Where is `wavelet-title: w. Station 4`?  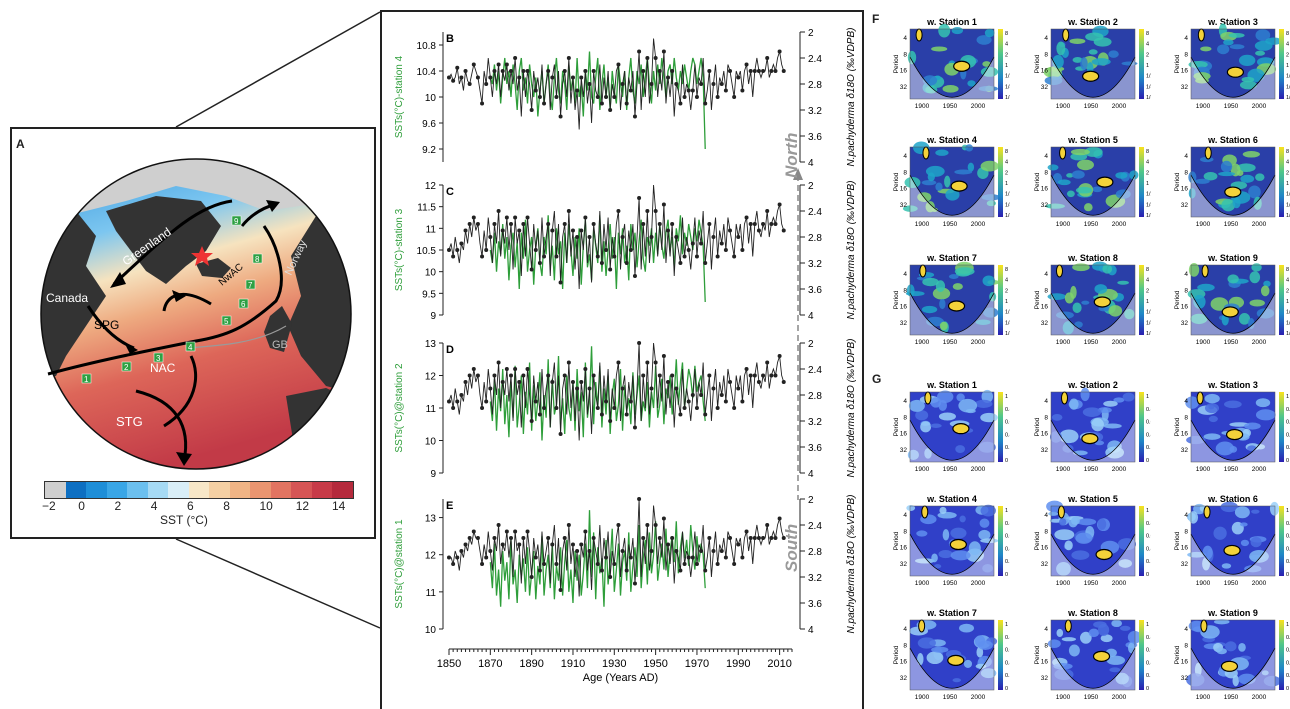
wavelet-title: w. Station 4 is located at coordinates (951, 140).